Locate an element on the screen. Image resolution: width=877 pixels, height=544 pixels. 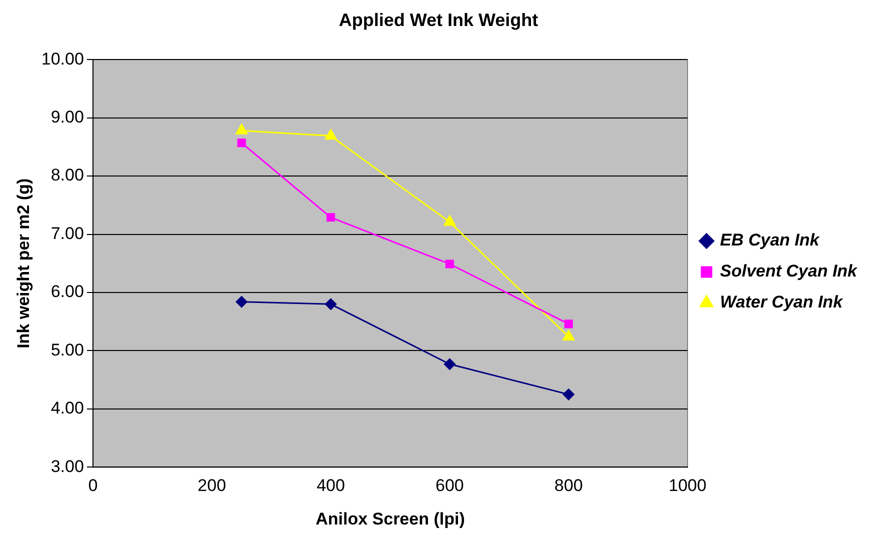
y-tick-label: 4.00 is located at coordinates (67, 408).